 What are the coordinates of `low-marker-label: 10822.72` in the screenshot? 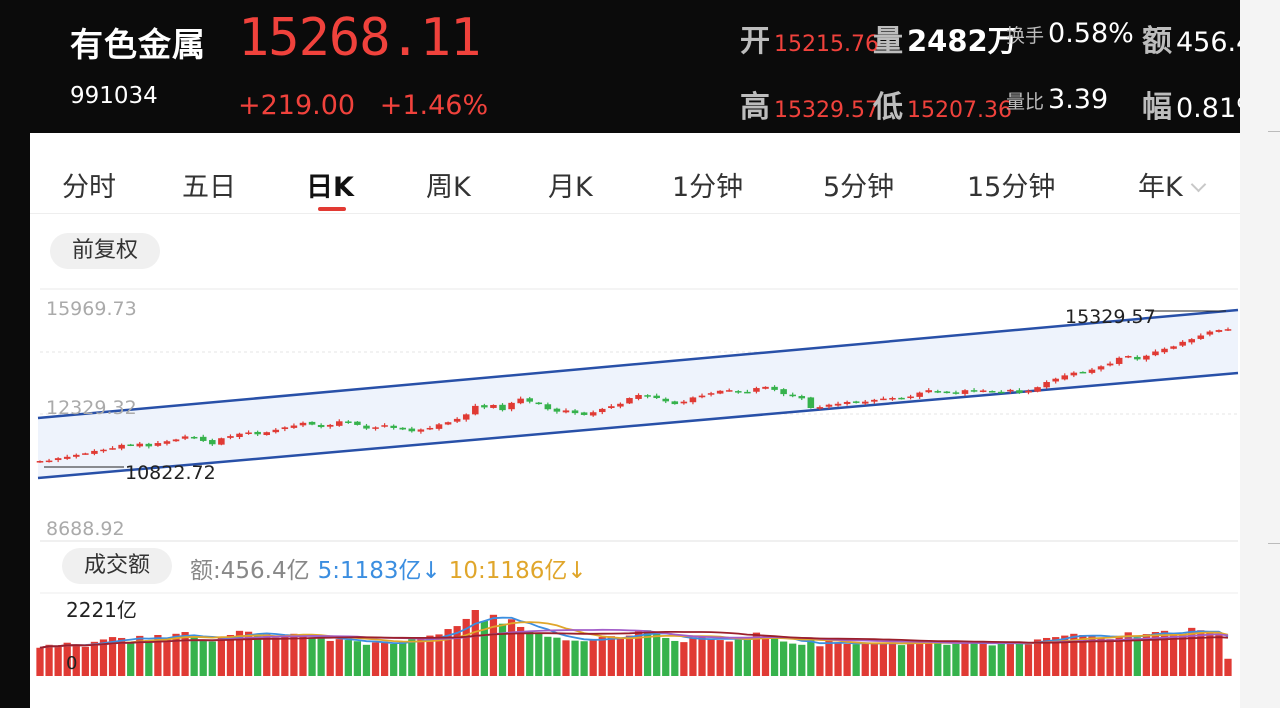 It's located at (170, 473).